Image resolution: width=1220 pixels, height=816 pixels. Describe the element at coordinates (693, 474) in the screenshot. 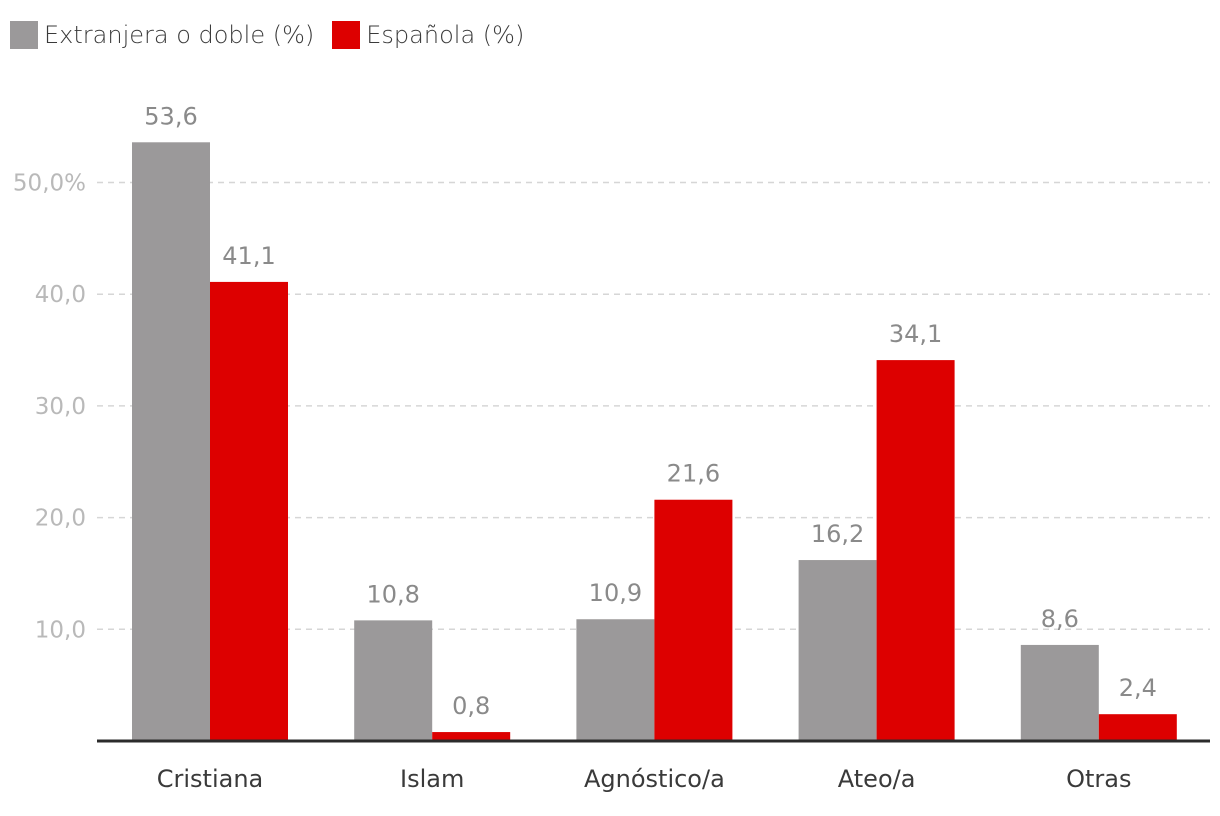

I see `data-label: 21,6` at that location.